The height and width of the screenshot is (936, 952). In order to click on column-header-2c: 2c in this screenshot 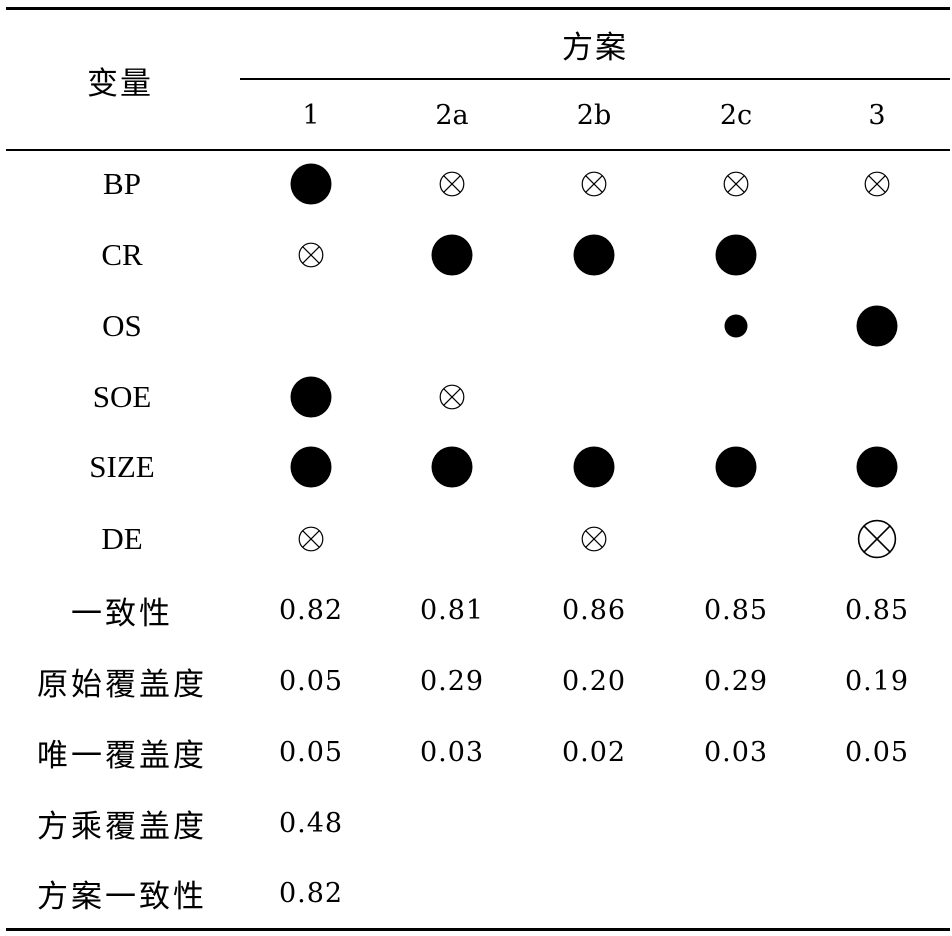, I will do `click(736, 115)`.